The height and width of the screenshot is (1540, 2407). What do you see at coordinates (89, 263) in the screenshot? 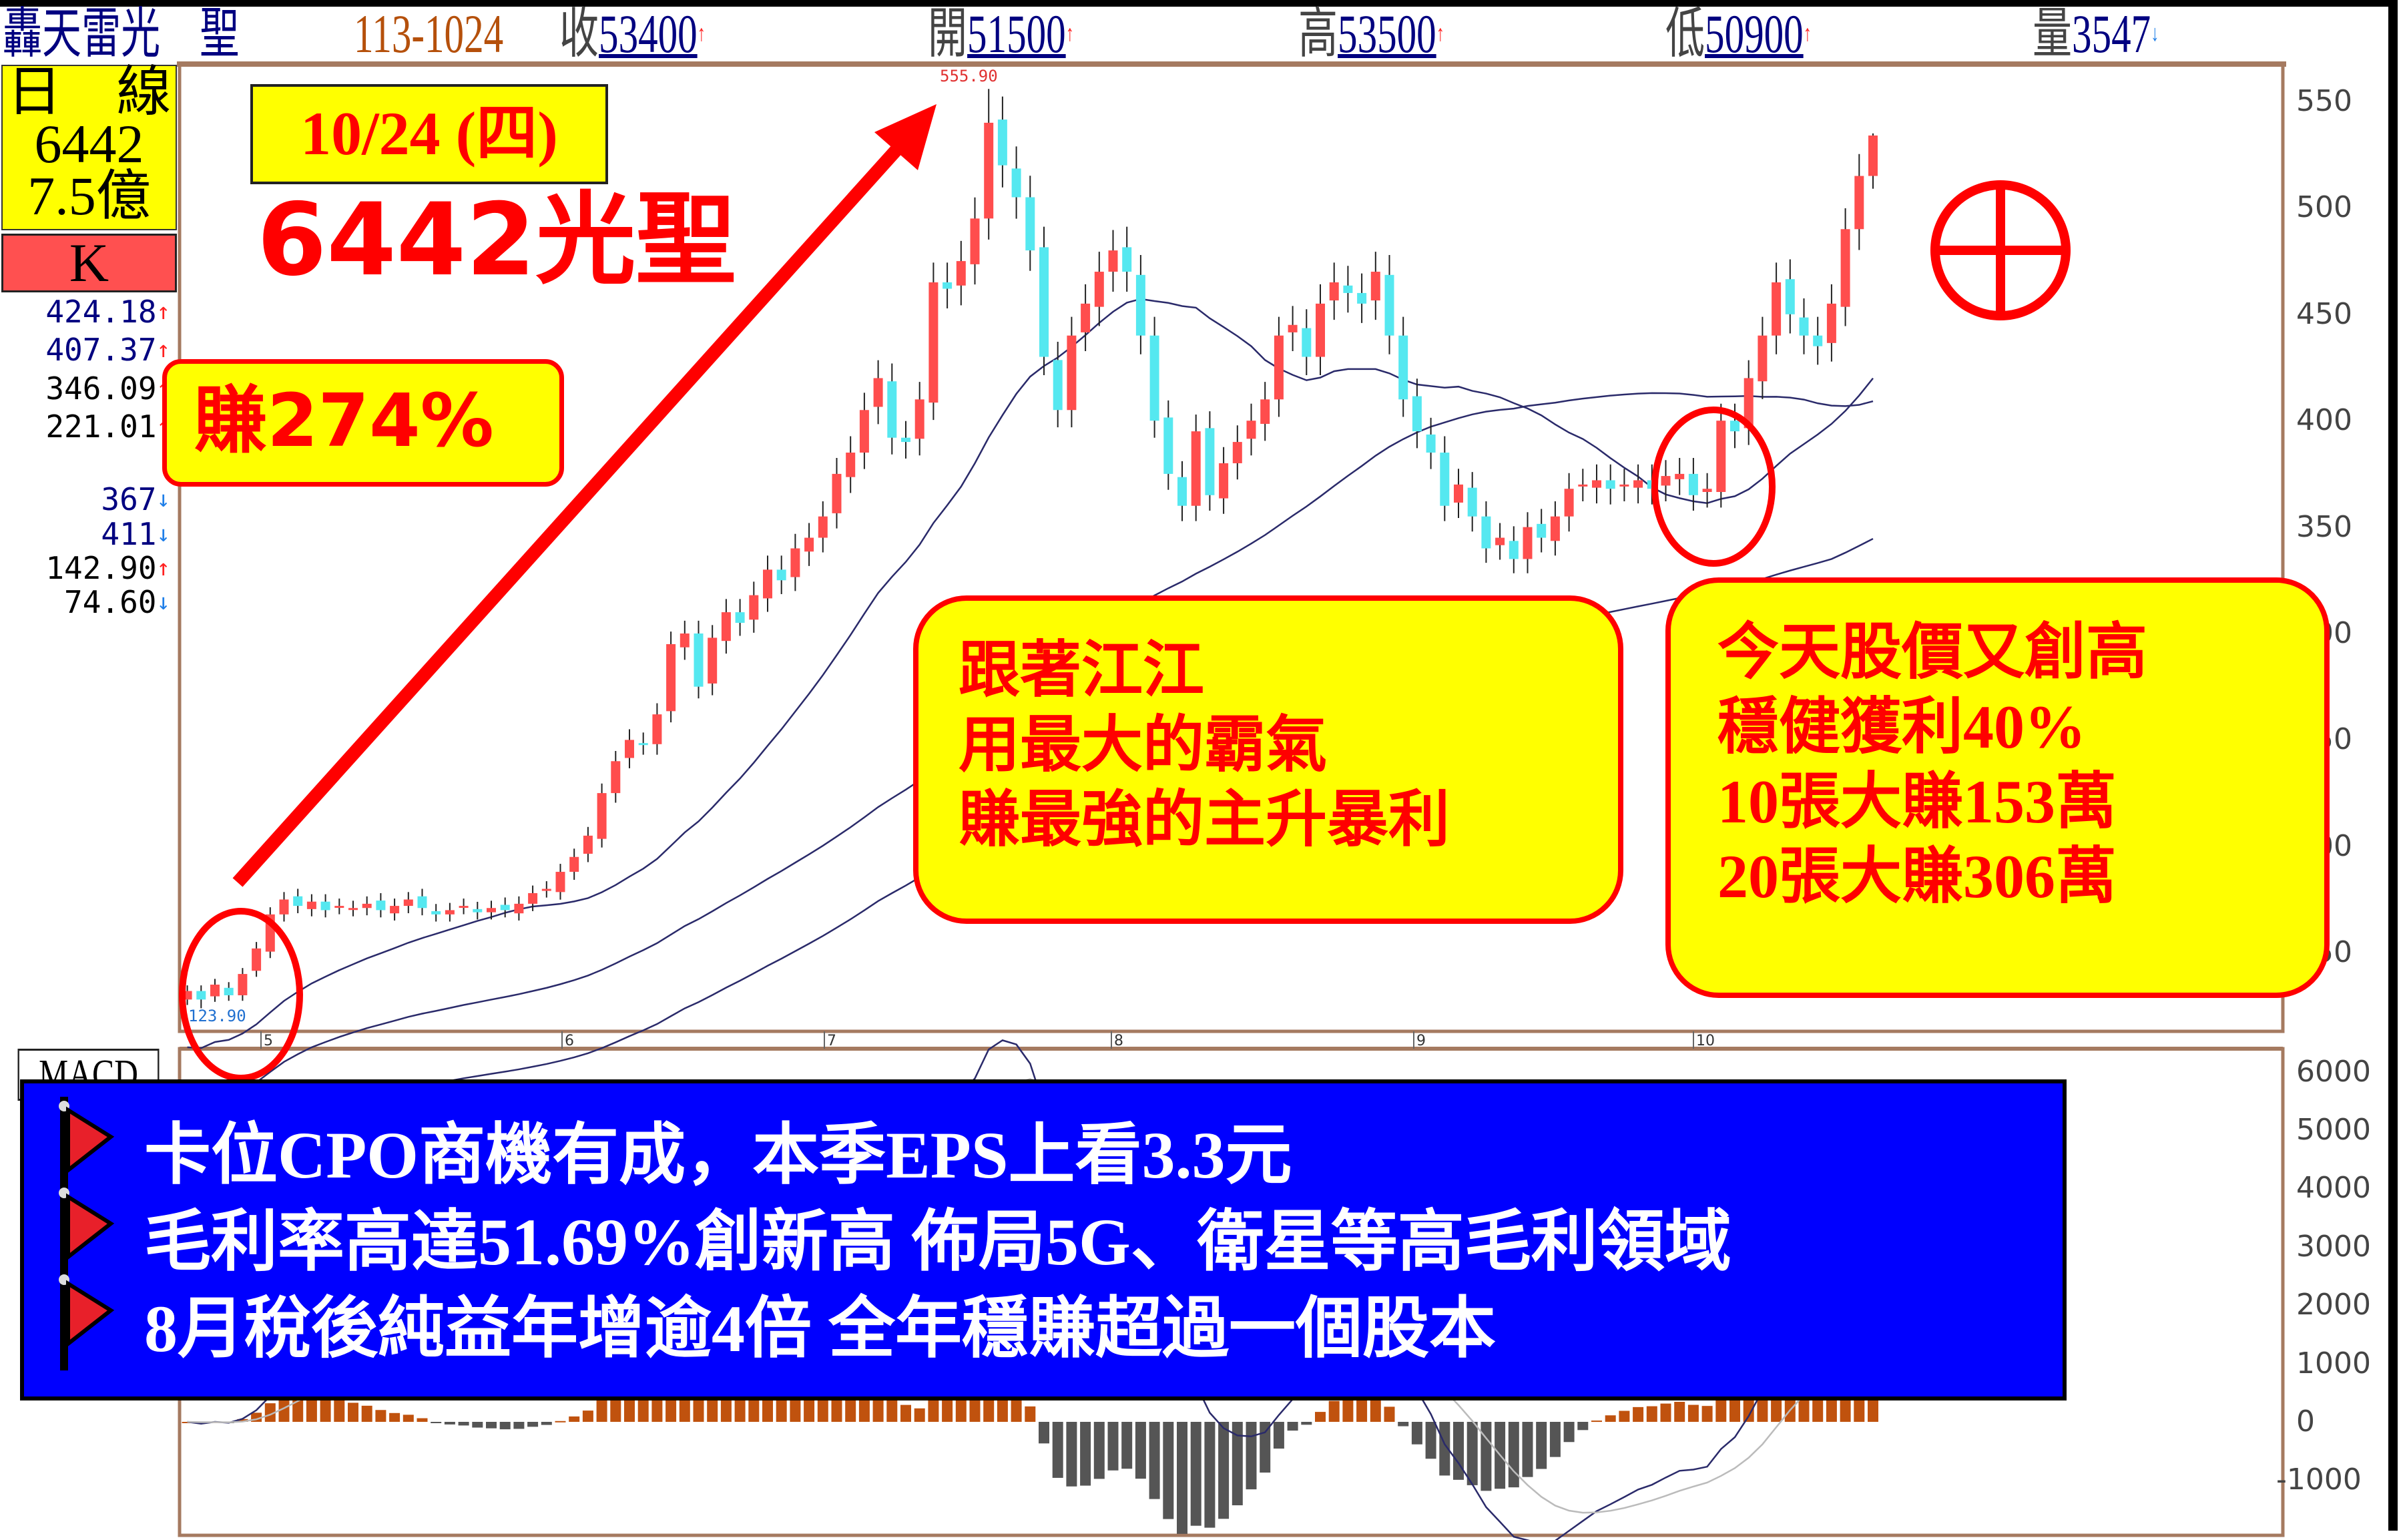
I see `chart-mode-button: K` at bounding box center [89, 263].